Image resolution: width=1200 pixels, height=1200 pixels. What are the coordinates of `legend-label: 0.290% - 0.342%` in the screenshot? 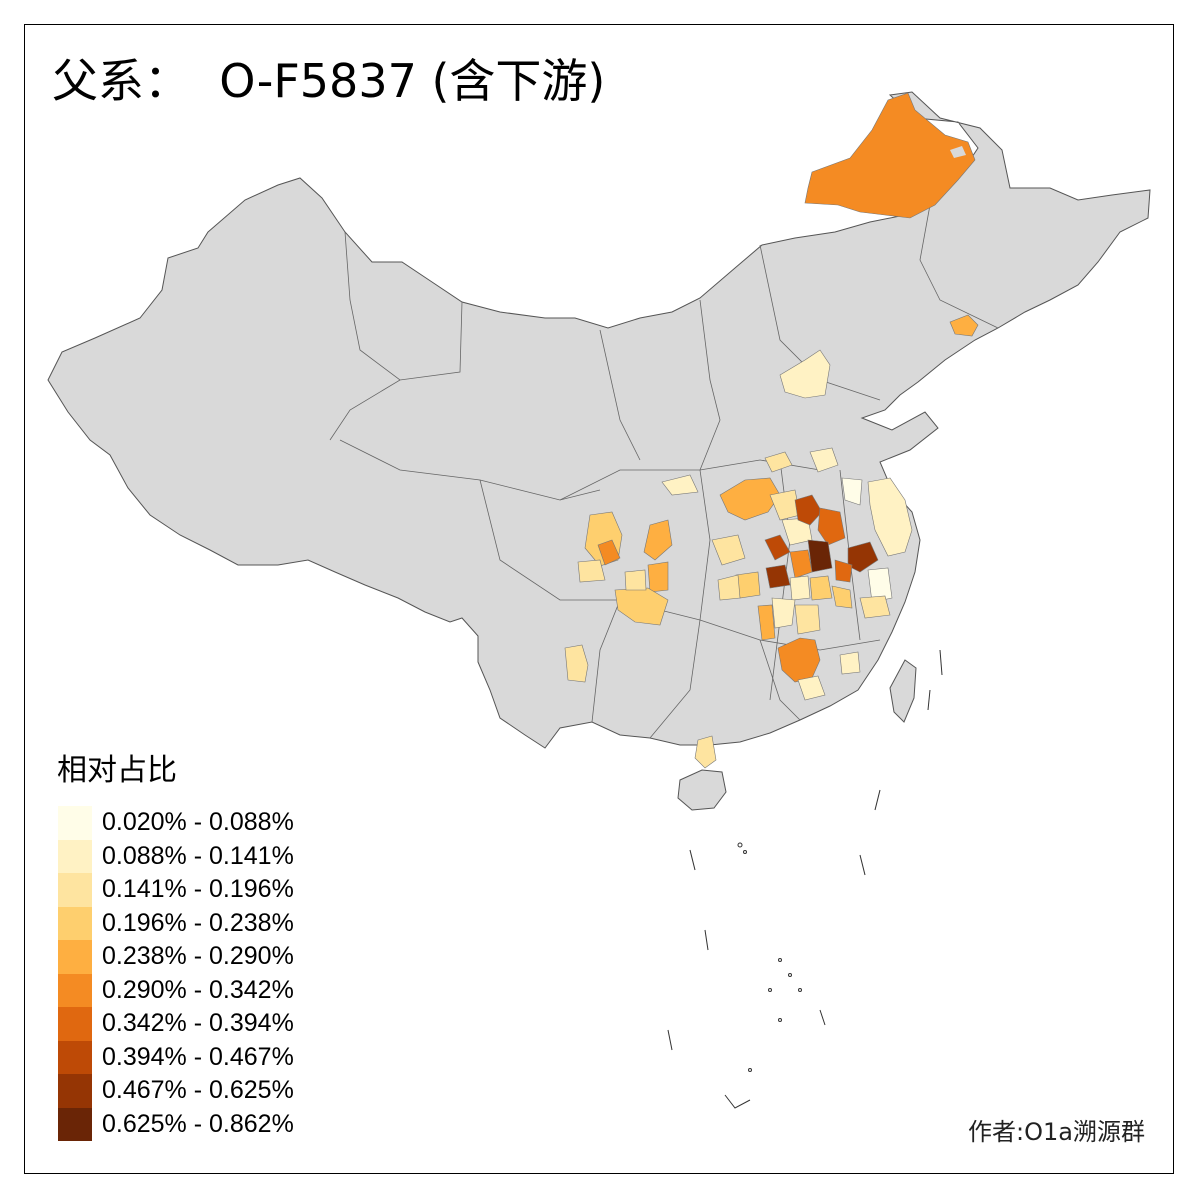 It's located at (198, 989).